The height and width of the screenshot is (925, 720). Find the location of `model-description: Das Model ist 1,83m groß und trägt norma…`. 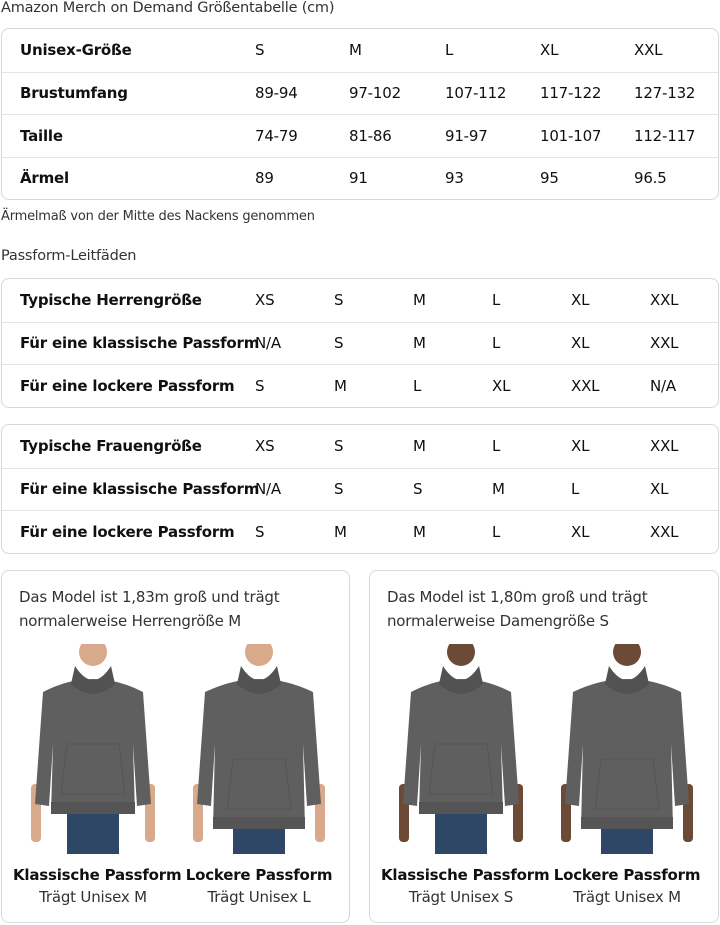

model-description: Das Model ist 1,83m groß und trägt norma… is located at coordinates (149, 609).